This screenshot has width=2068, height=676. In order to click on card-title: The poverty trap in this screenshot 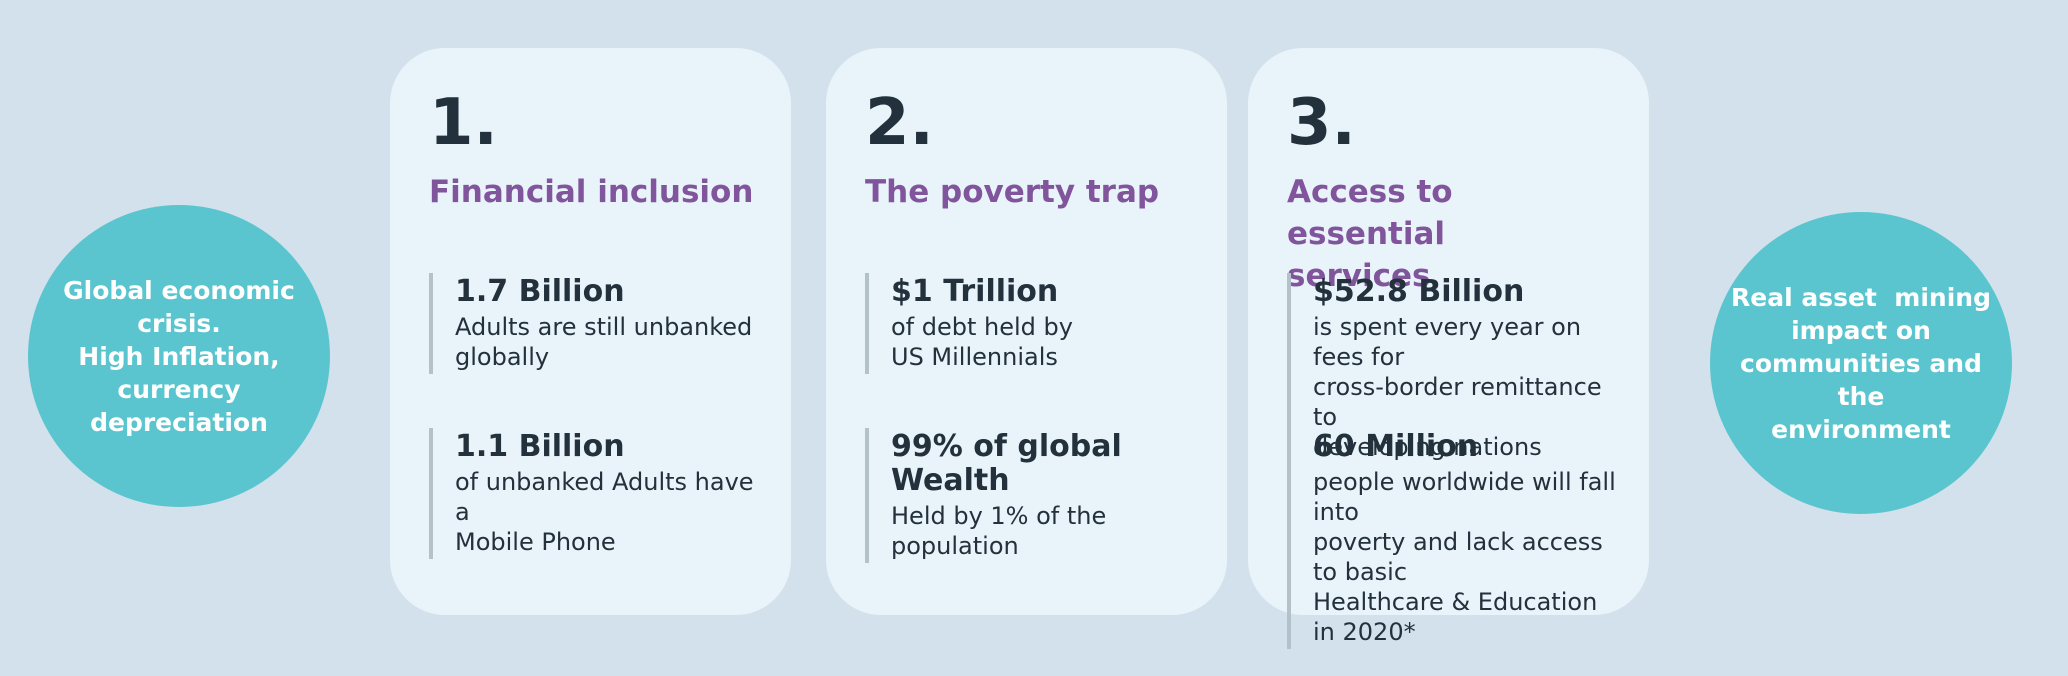, I will do `click(1012, 192)`.